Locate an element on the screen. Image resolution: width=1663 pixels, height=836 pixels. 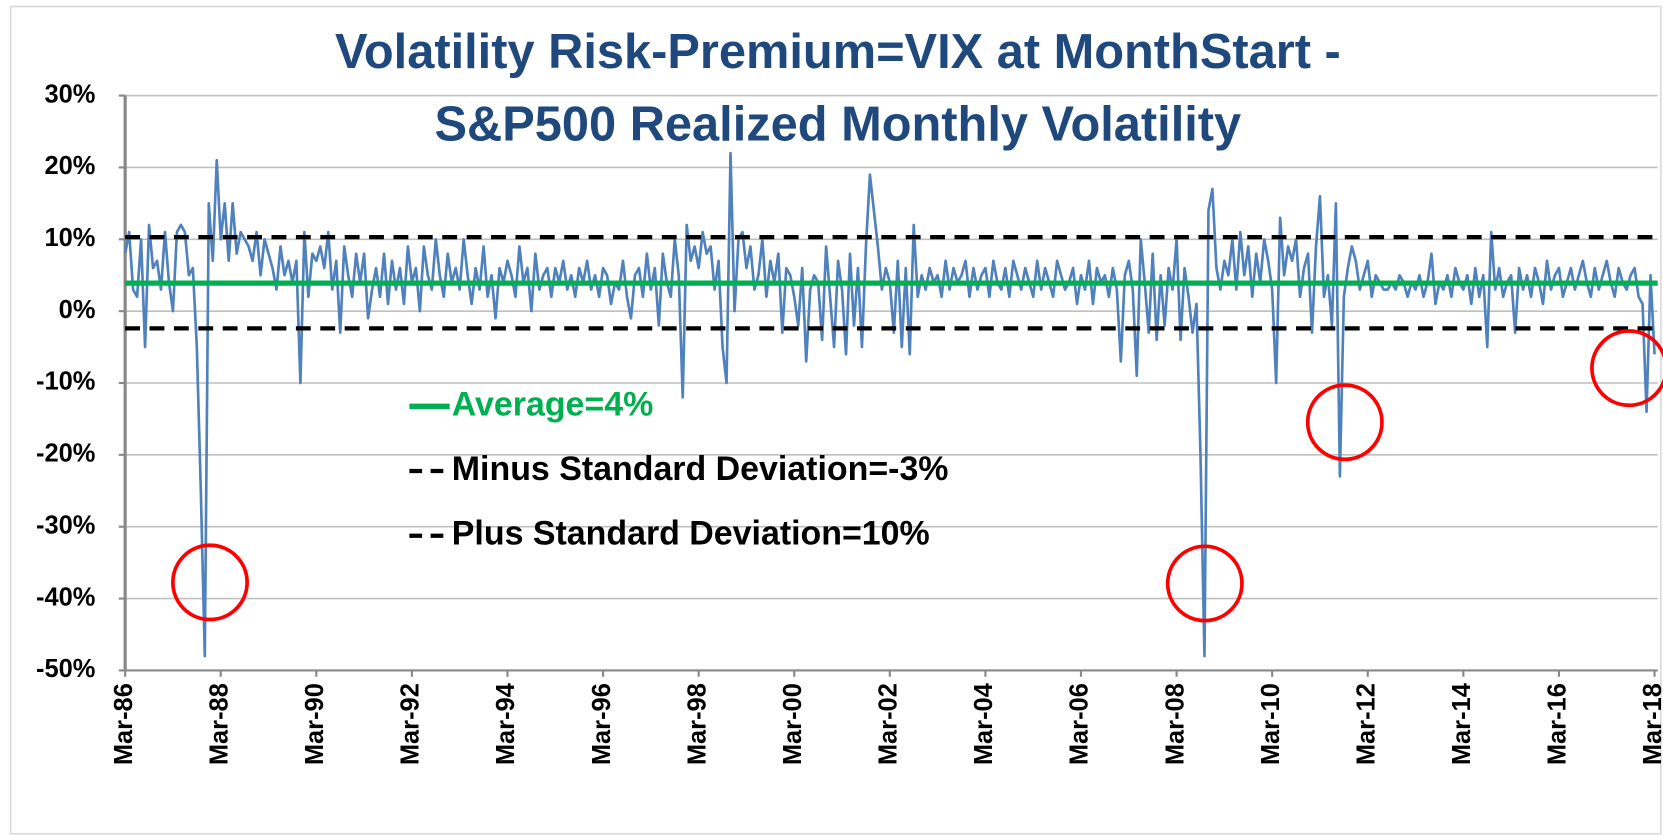
y-tick-label: 30% is located at coordinates (70, 94).